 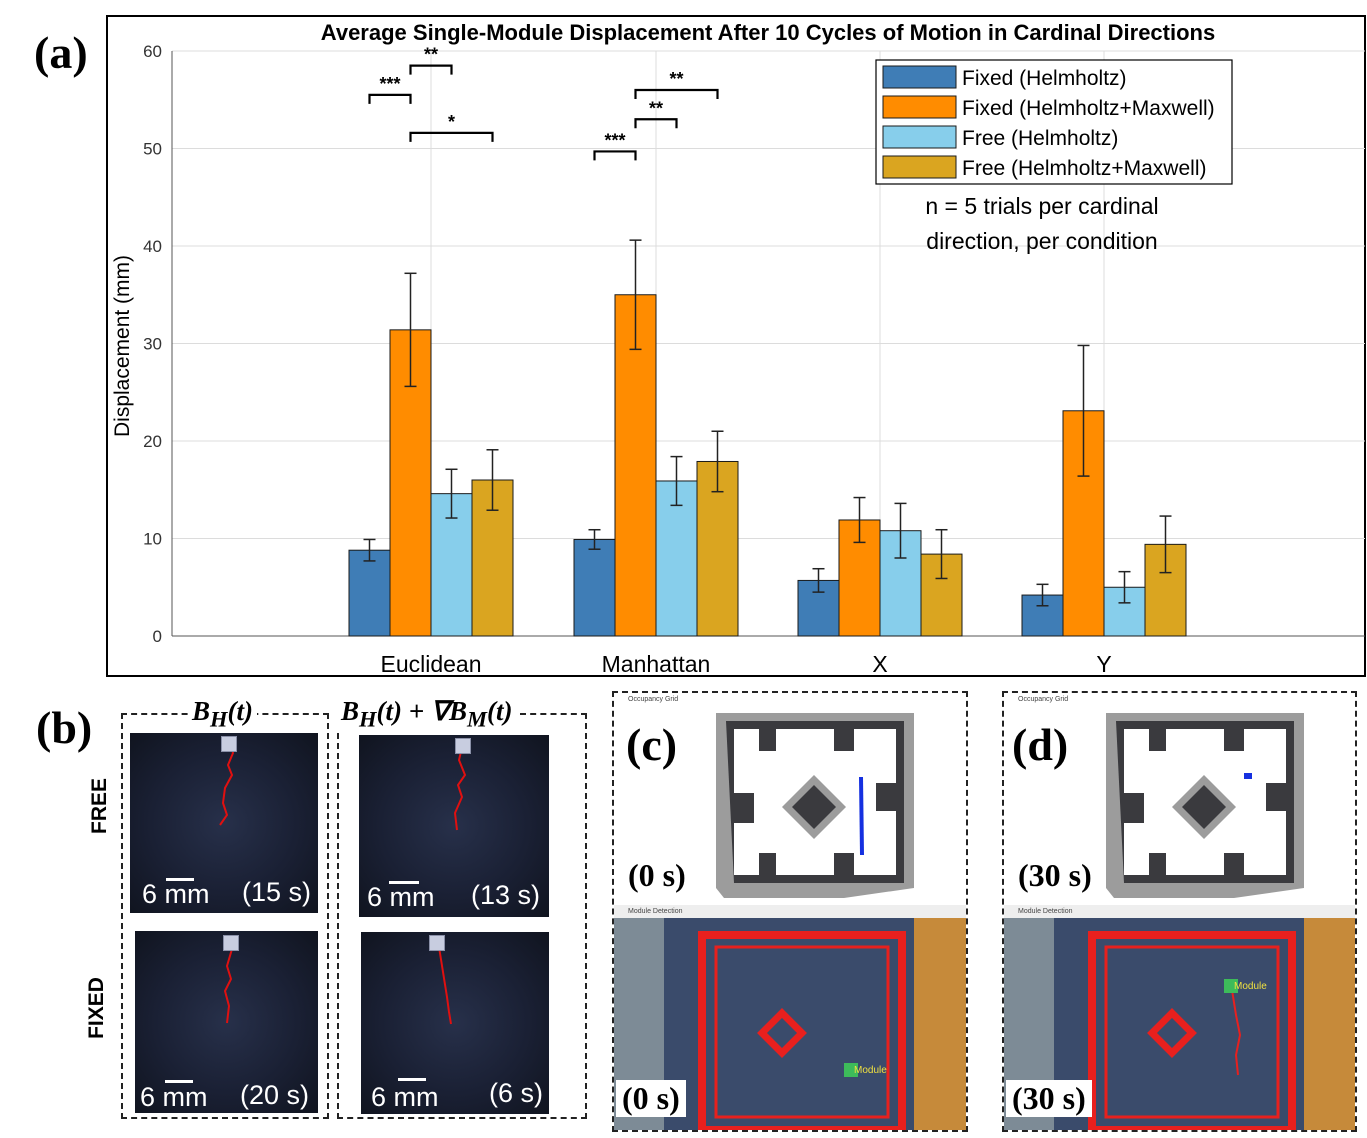 What do you see at coordinates (152, 441) in the screenshot?
I see `y-tick-label: 20` at bounding box center [152, 441].